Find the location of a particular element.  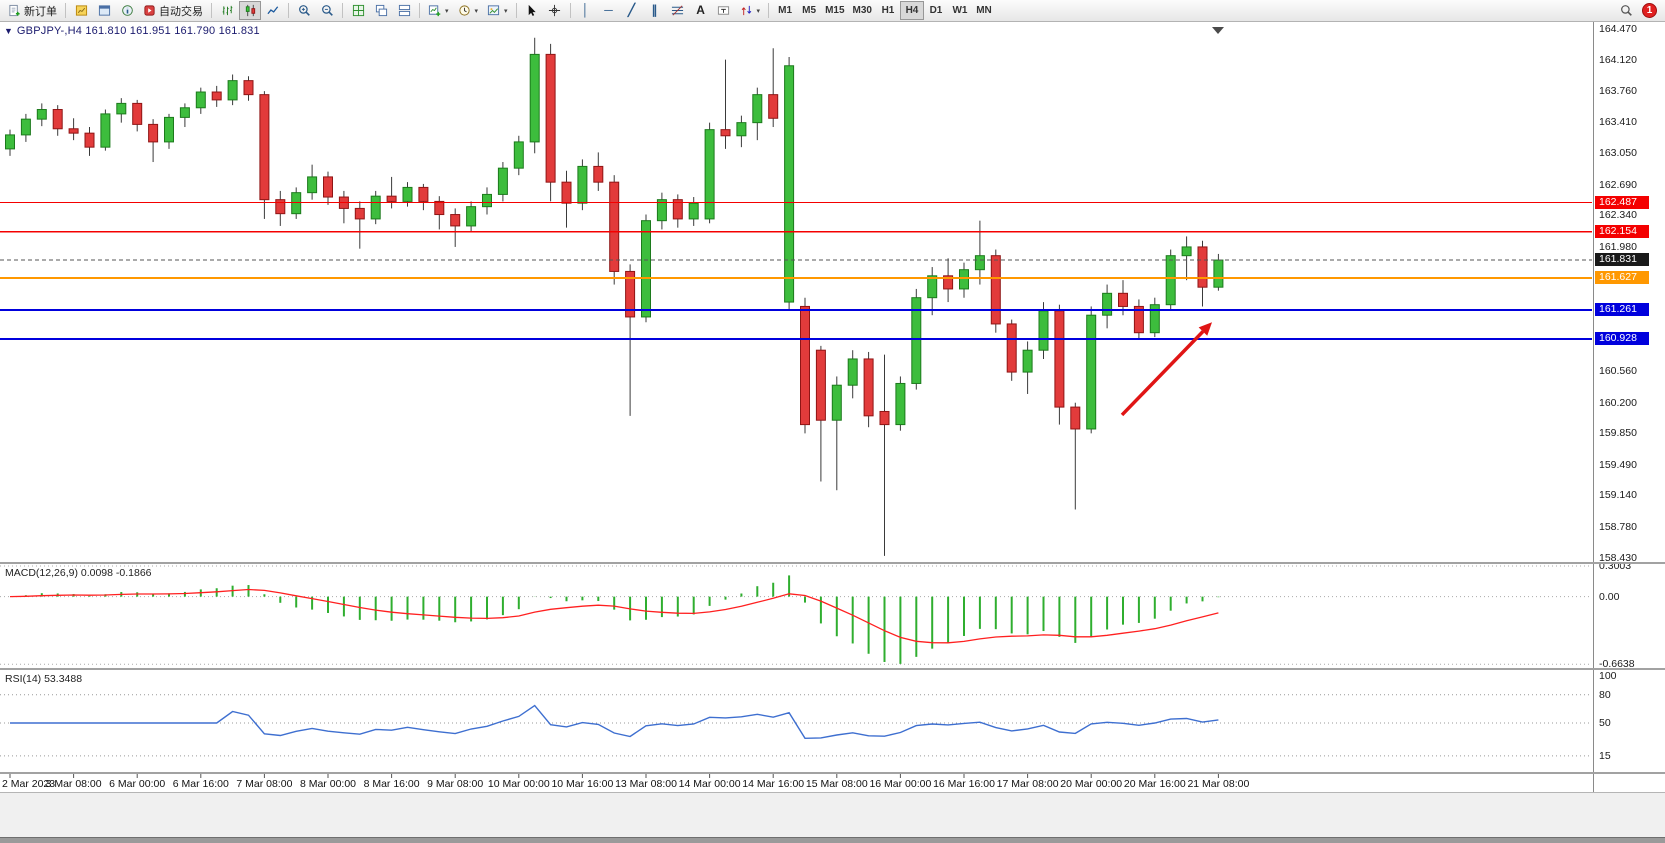

text-label-tool-button is located at coordinates (724, 10).